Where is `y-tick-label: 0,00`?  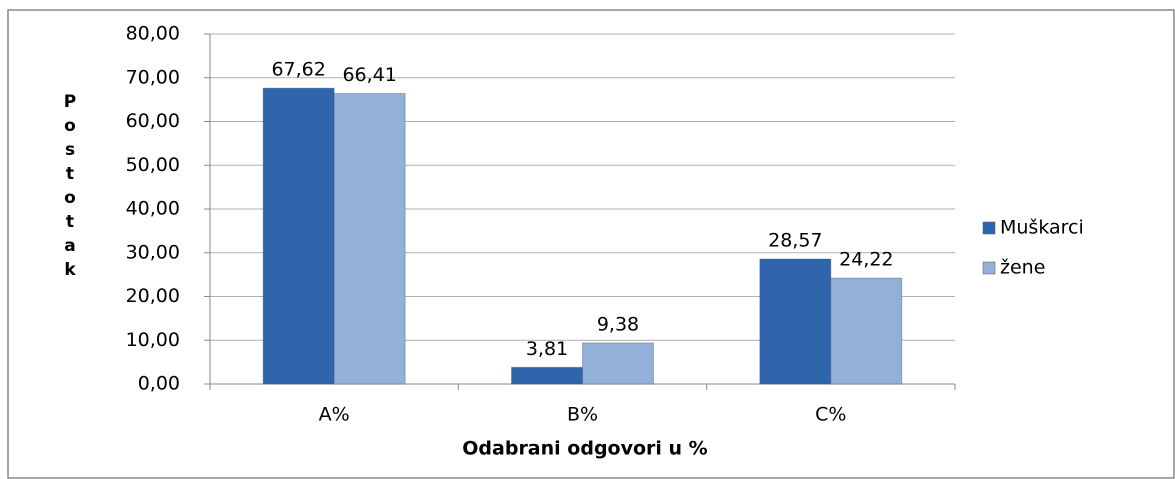
y-tick-label: 0,00 is located at coordinates (159, 384).